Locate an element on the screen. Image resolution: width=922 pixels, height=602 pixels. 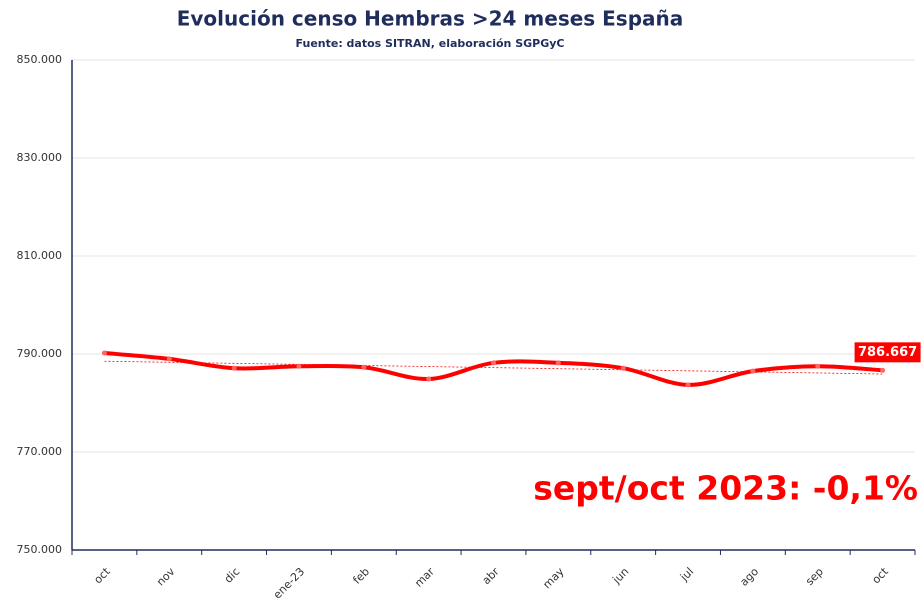
x-tick-label: ago is located at coordinates (749, 577).